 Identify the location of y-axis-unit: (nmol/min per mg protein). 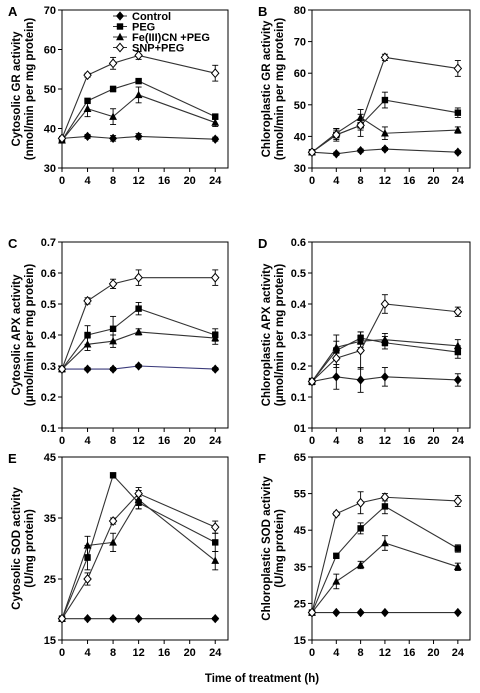
(280, 89).